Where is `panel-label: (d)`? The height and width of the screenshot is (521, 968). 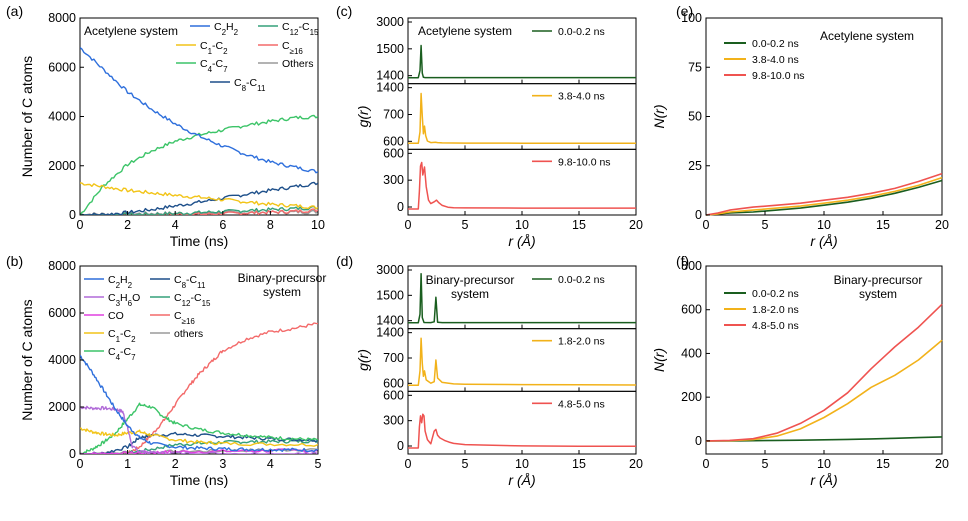
panel-label: (d) is located at coordinates (344, 261).